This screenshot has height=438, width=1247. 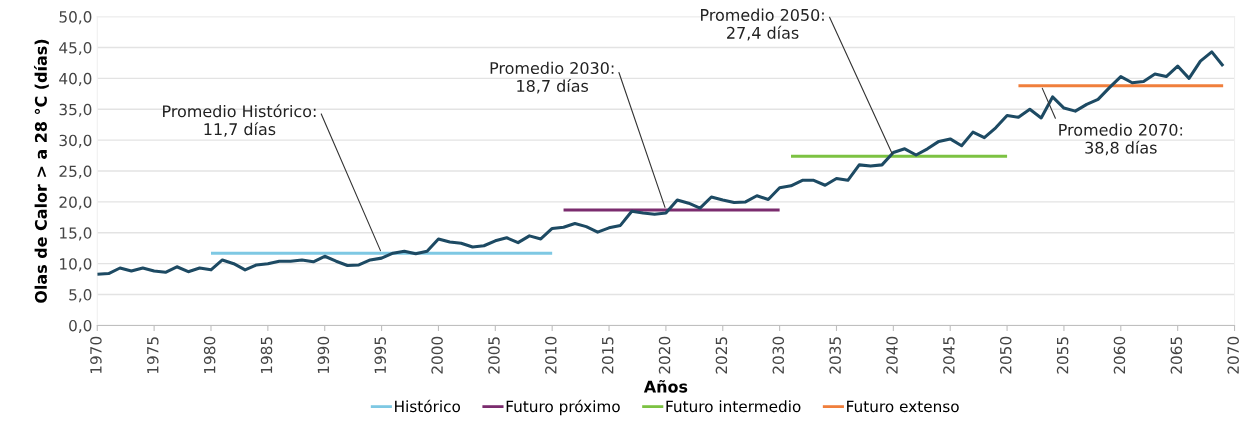 I want to click on x-tick-label: 2060, so click(x=1119, y=355).